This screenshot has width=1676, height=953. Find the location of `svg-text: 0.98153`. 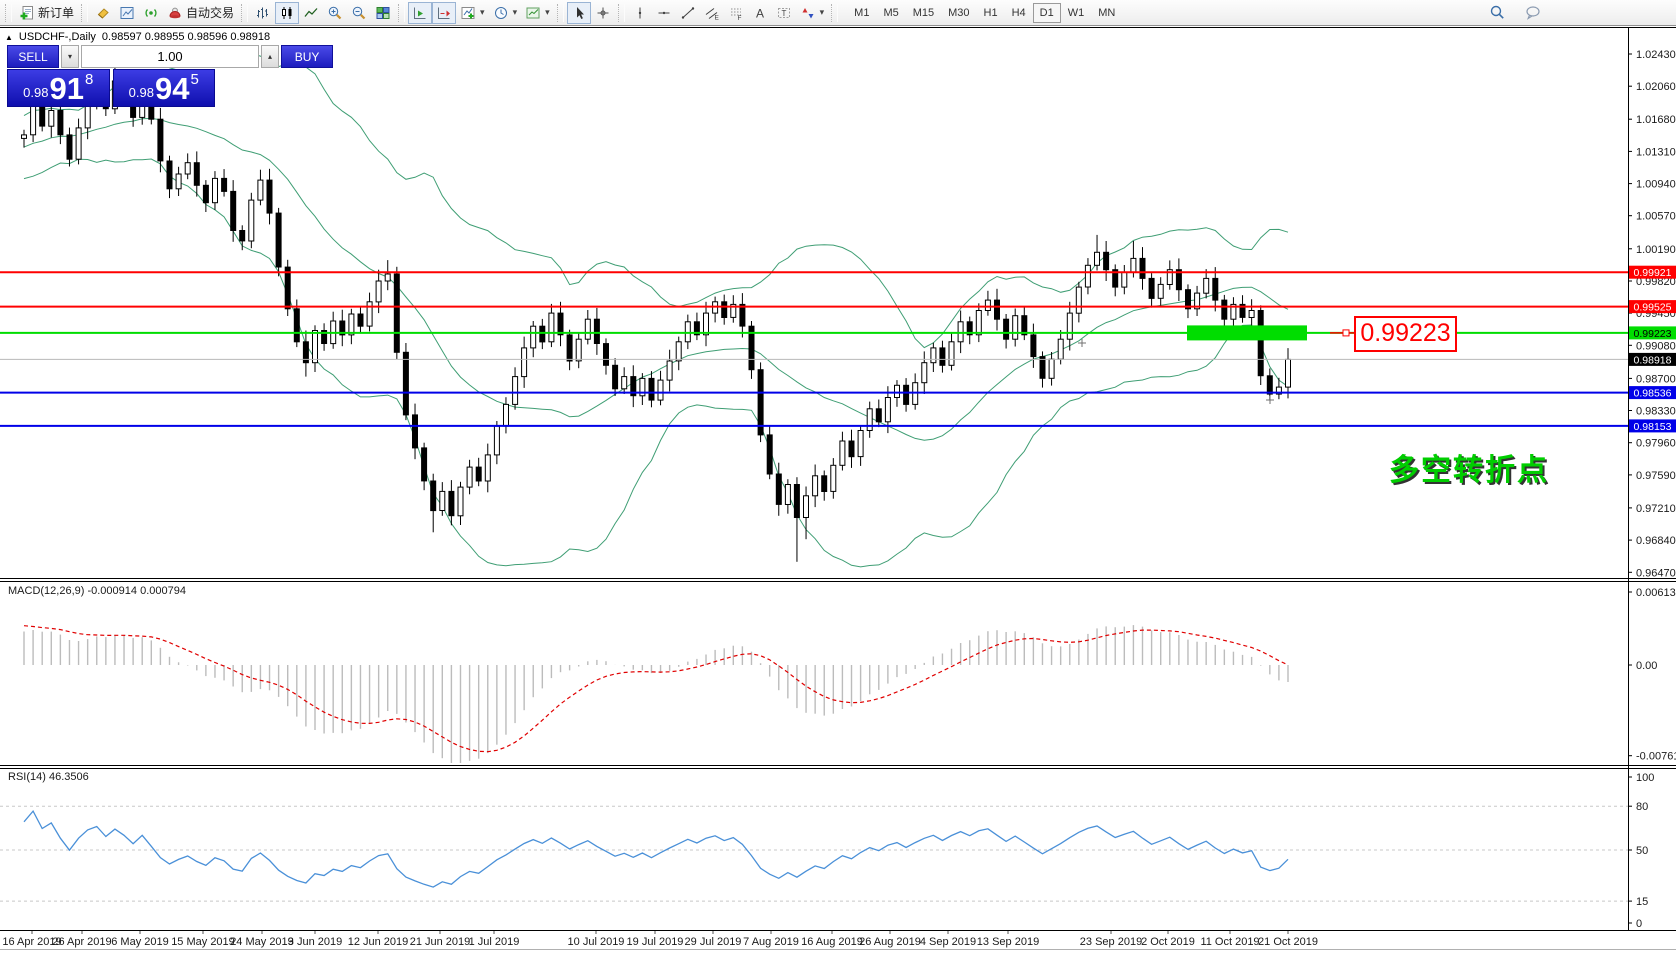

svg-text: 0.98153 is located at coordinates (1653, 427).